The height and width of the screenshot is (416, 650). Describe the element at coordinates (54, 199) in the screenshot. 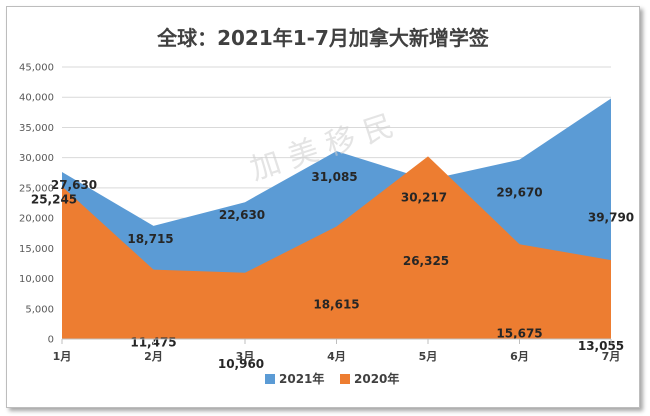

I see `data-label-2020: 25,245` at that location.